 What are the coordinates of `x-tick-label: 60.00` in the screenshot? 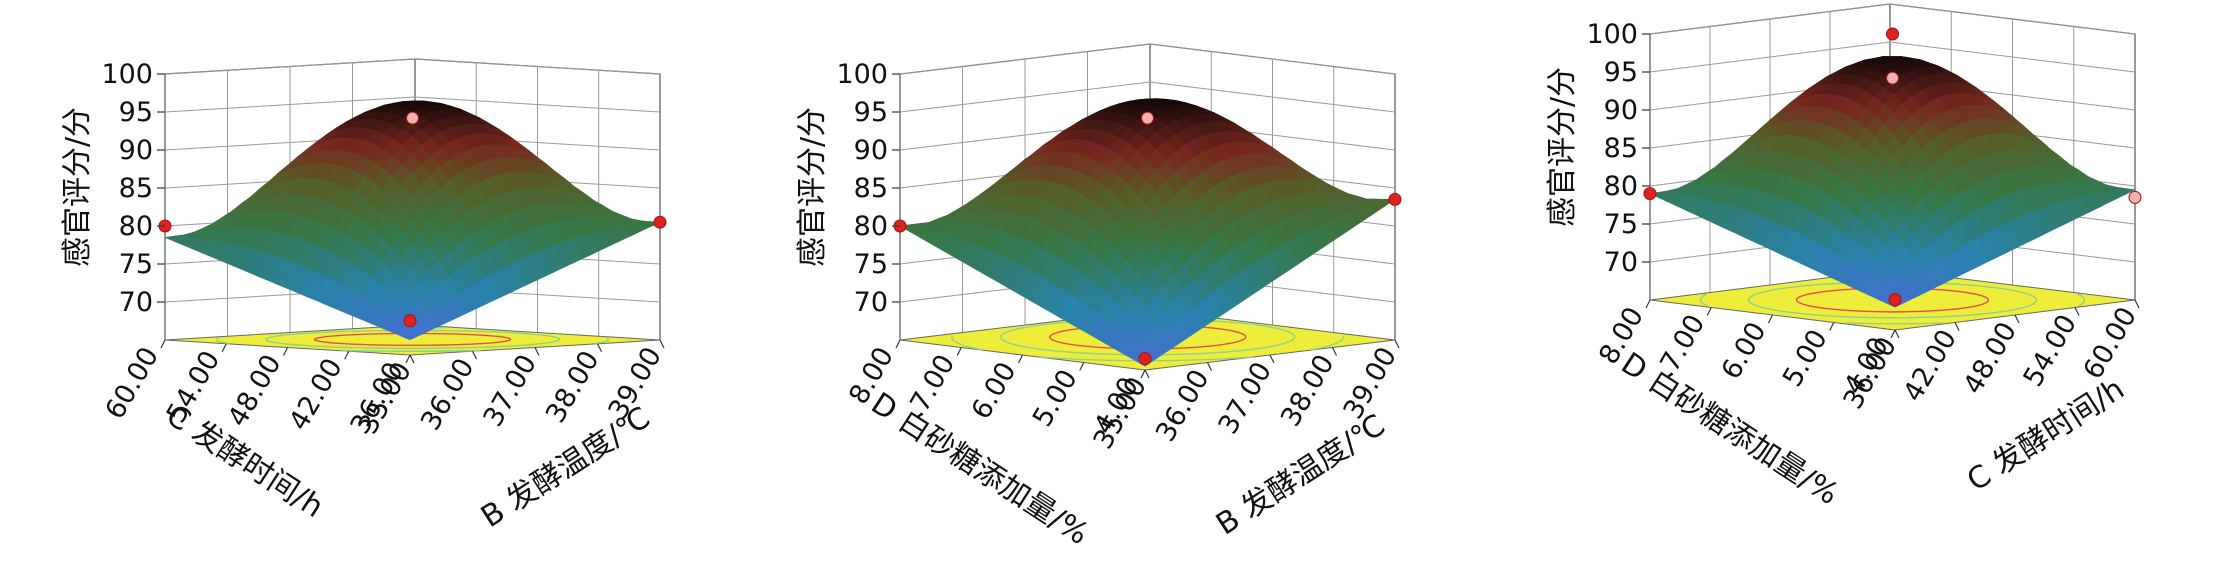 It's located at (132, 383).